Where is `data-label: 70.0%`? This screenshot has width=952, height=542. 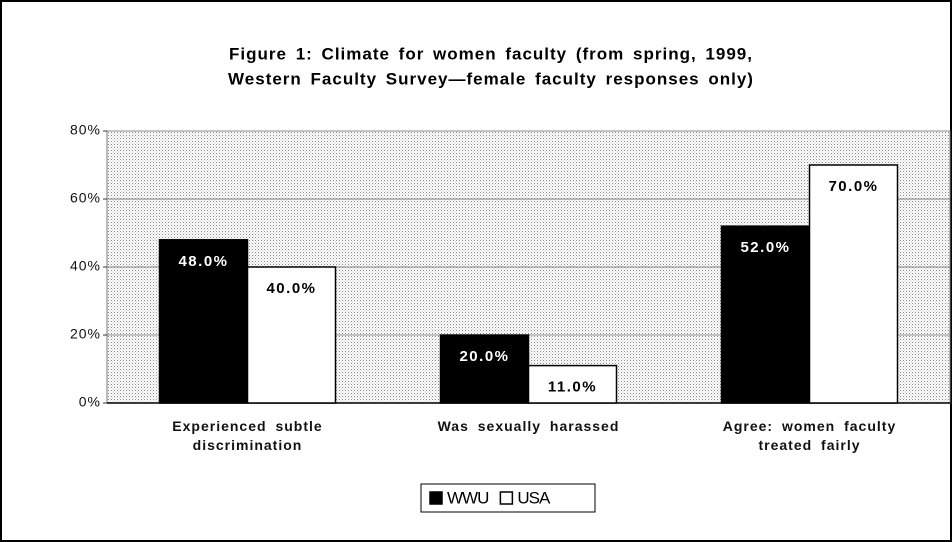 data-label: 70.0% is located at coordinates (853, 186).